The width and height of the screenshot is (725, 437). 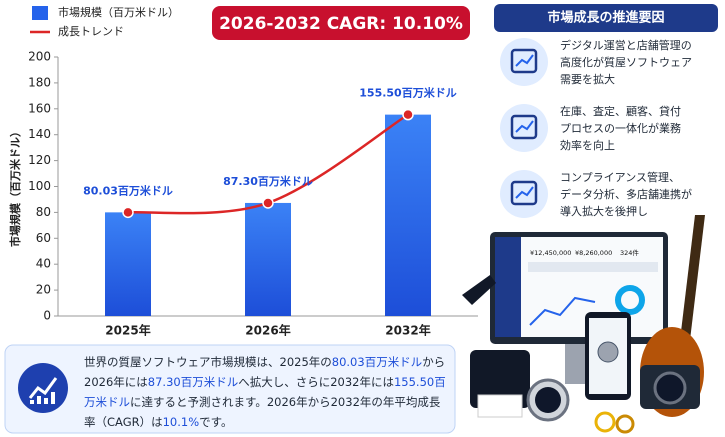 What do you see at coordinates (265, 372) in the screenshot?
I see `summary-segment: から2026年には` at bounding box center [265, 372].